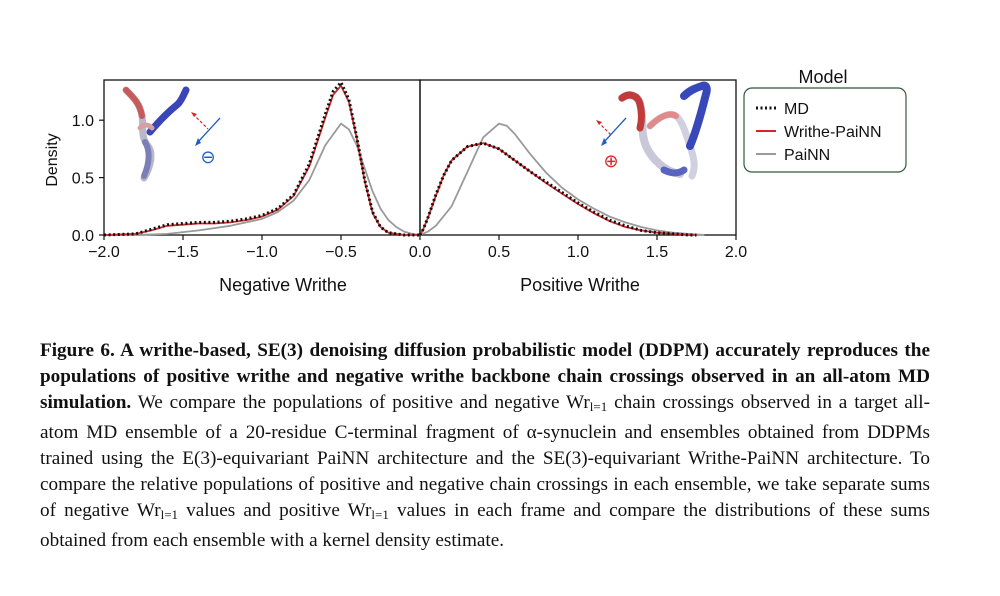 The height and width of the screenshot is (596, 1000). Describe the element at coordinates (83, 121) in the screenshot. I see `y-tick-label: 1.0` at that location.